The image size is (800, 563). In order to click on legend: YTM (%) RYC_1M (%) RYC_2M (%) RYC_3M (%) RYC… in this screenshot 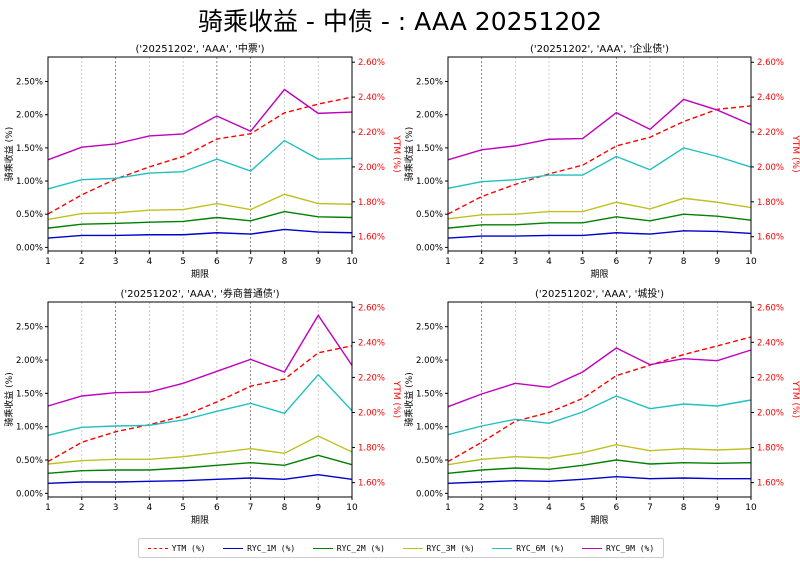, I will do `click(401, 548)`.